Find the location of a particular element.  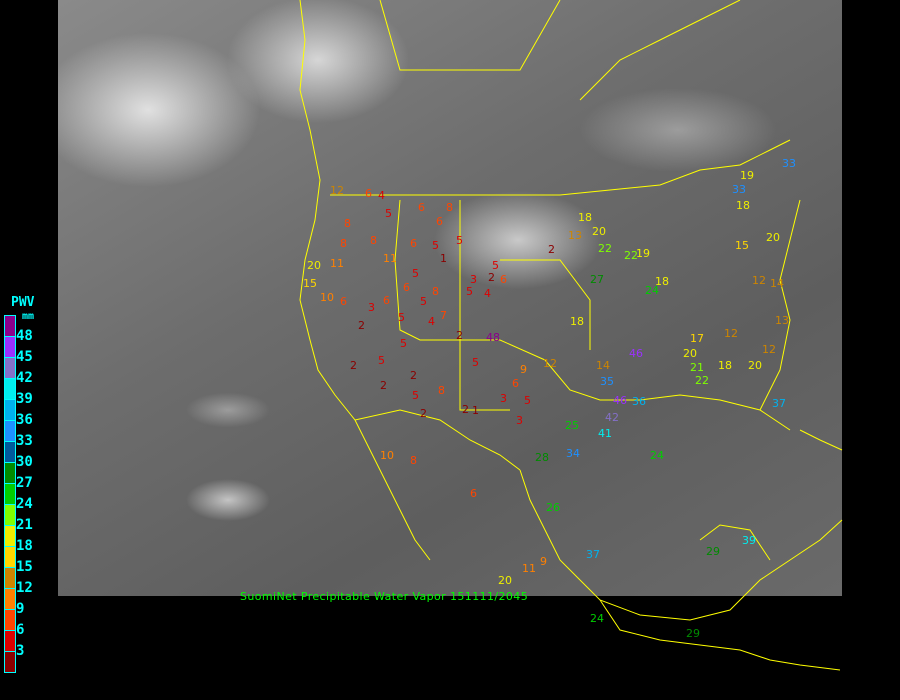

station-pwv-value: 27 is located at coordinates (597, 279).